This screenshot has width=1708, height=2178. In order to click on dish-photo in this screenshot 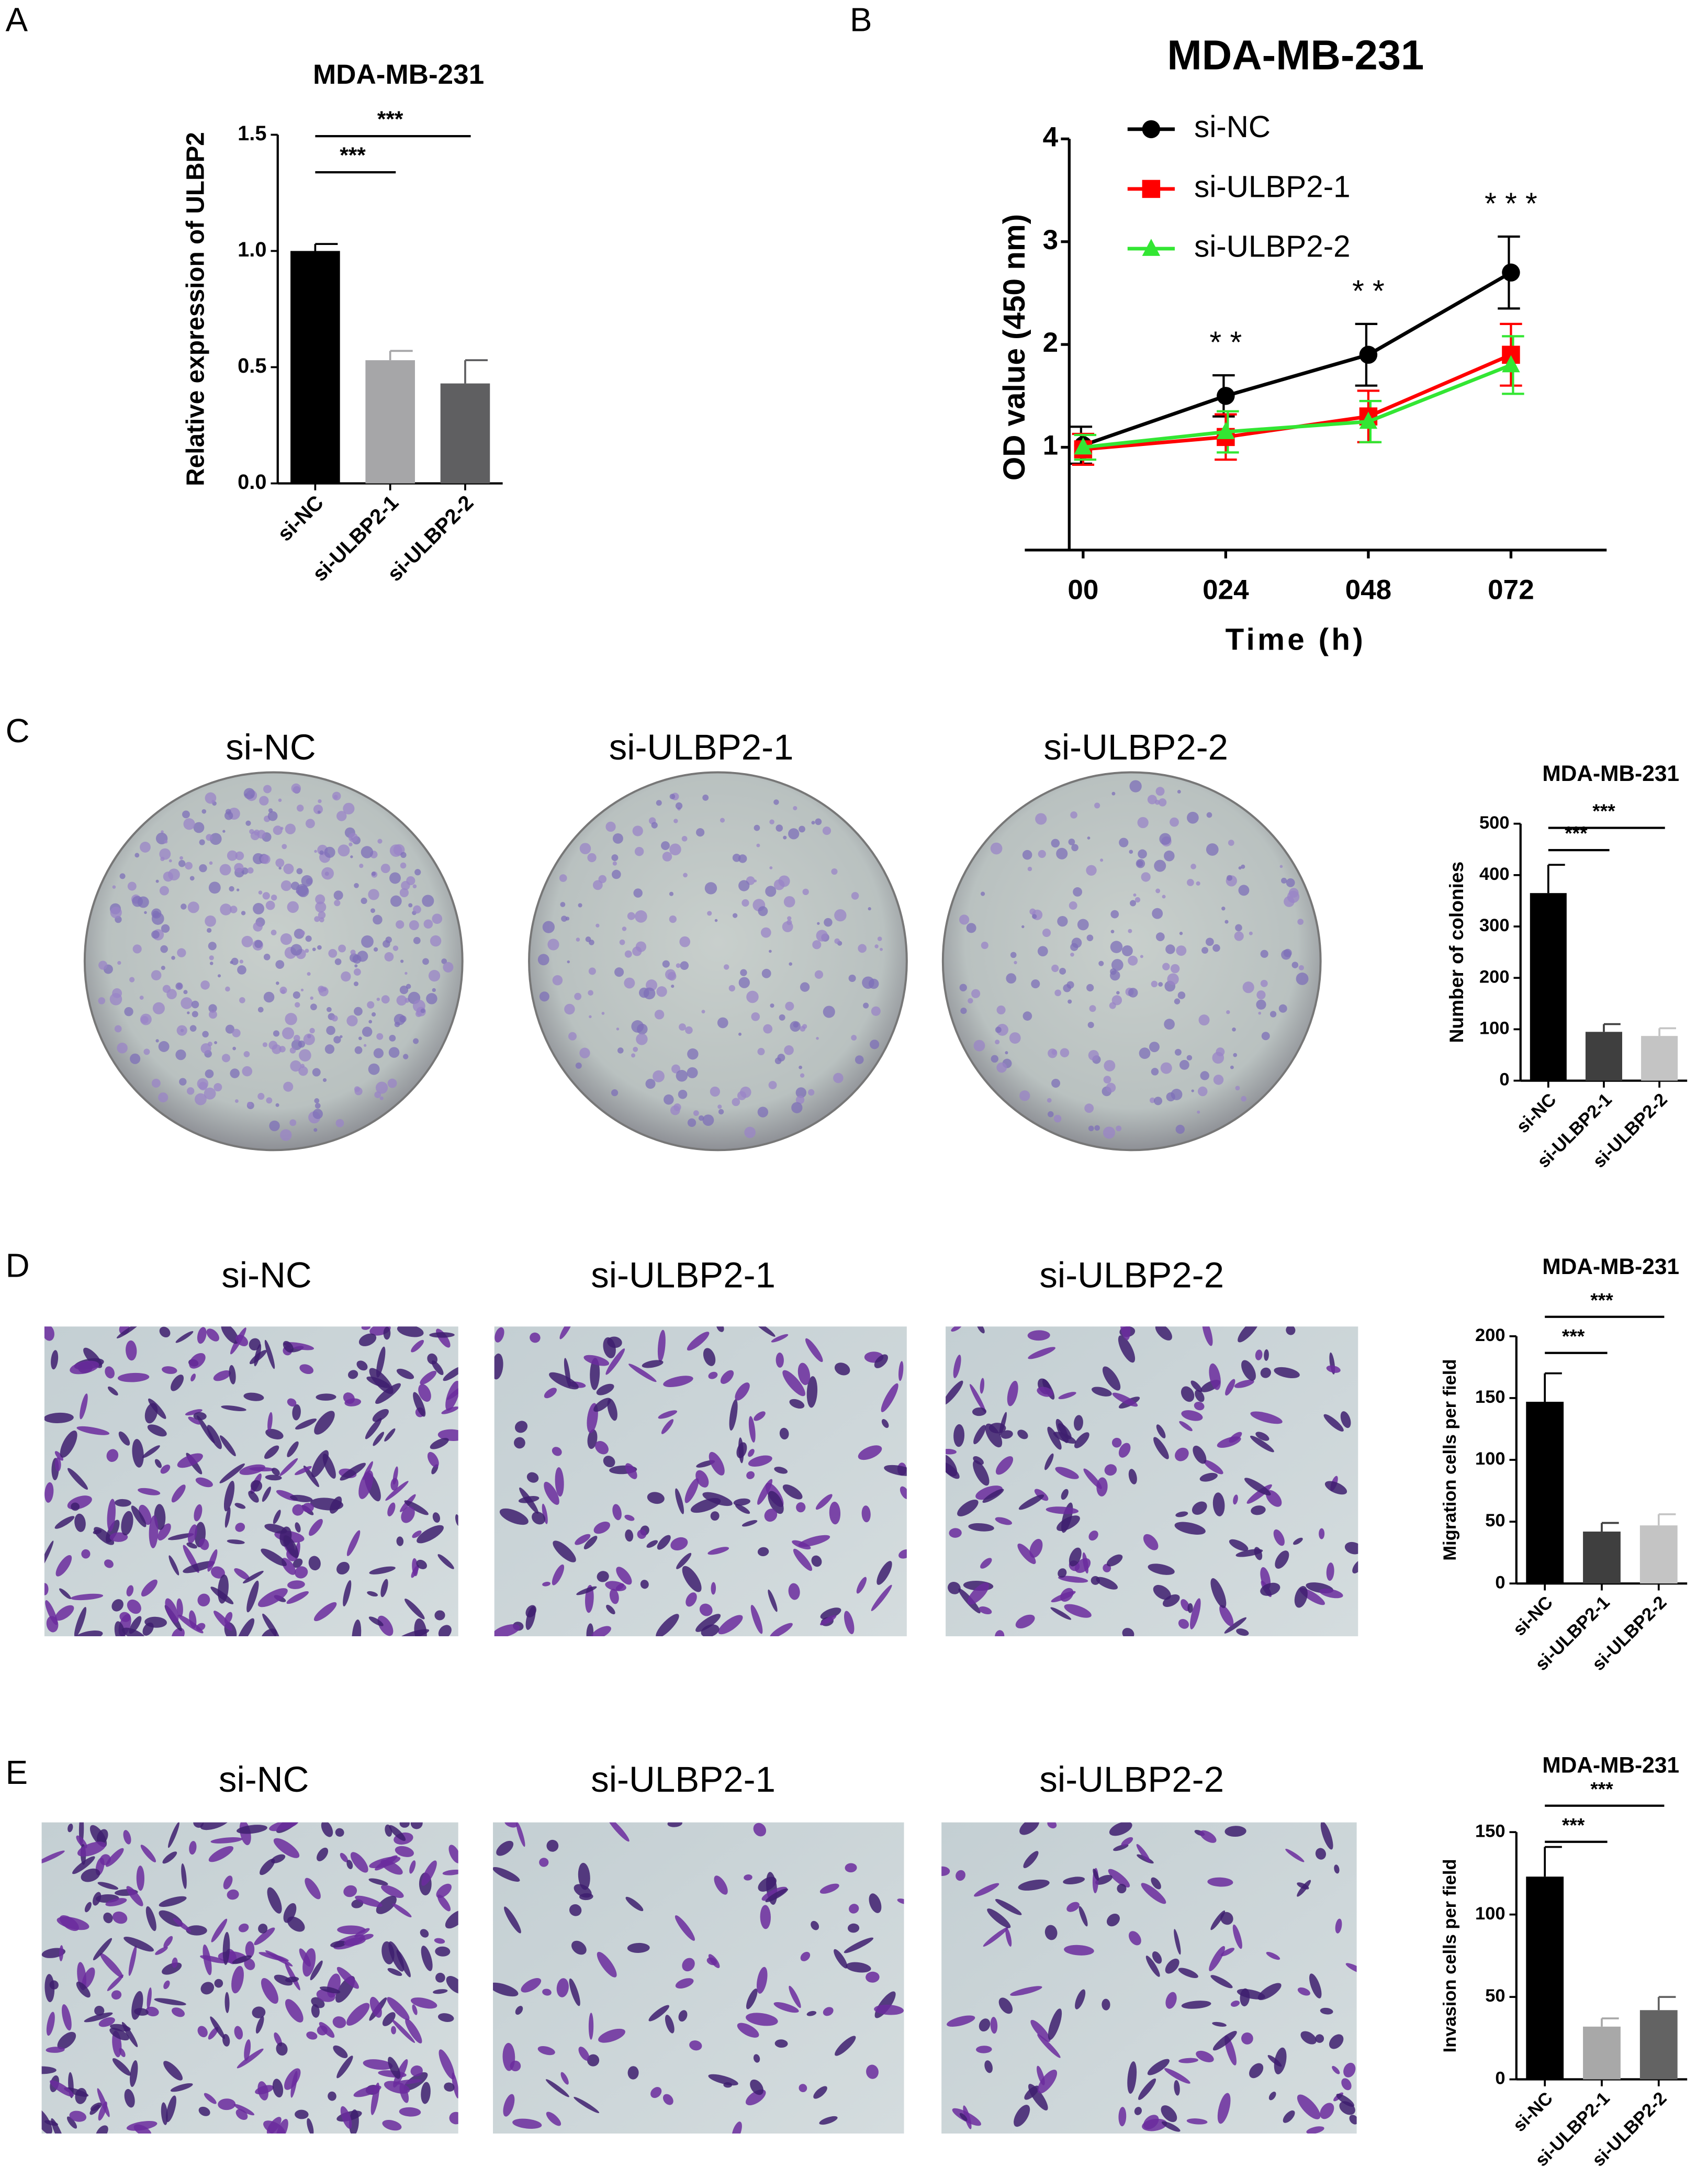, I will do `click(1131, 961)`.